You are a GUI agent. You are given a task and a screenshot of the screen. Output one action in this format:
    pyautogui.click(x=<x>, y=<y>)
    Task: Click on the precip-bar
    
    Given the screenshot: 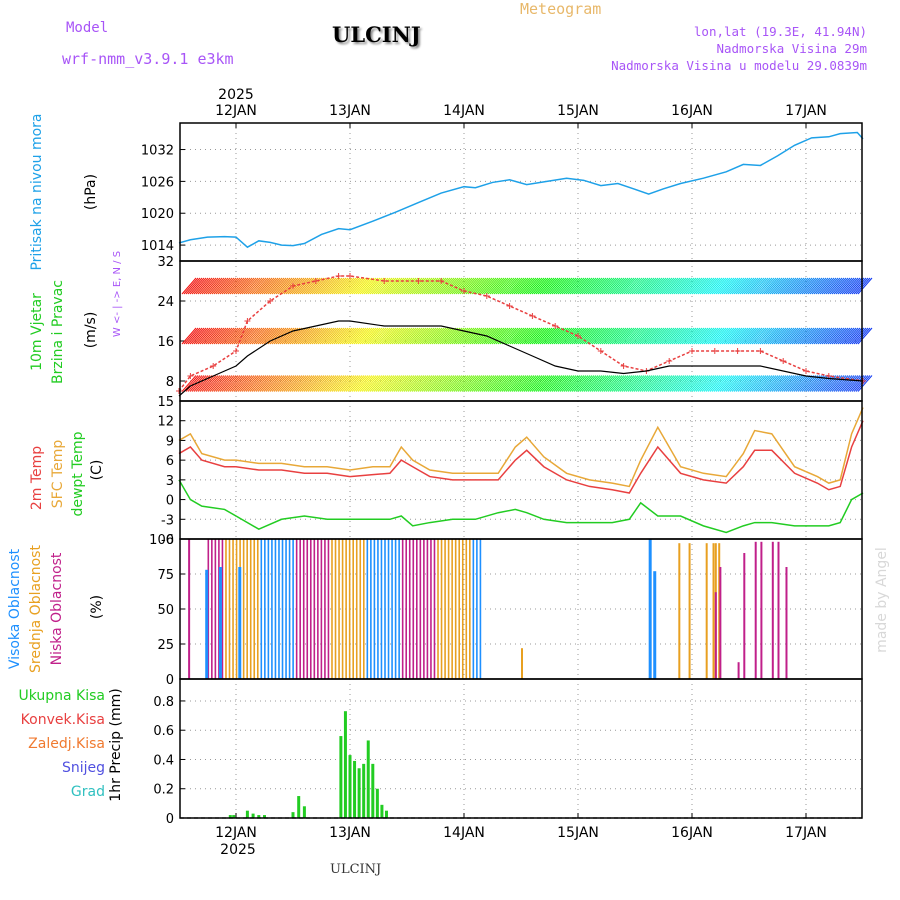 What is the action you would take?
    pyautogui.click(x=341, y=777)
    